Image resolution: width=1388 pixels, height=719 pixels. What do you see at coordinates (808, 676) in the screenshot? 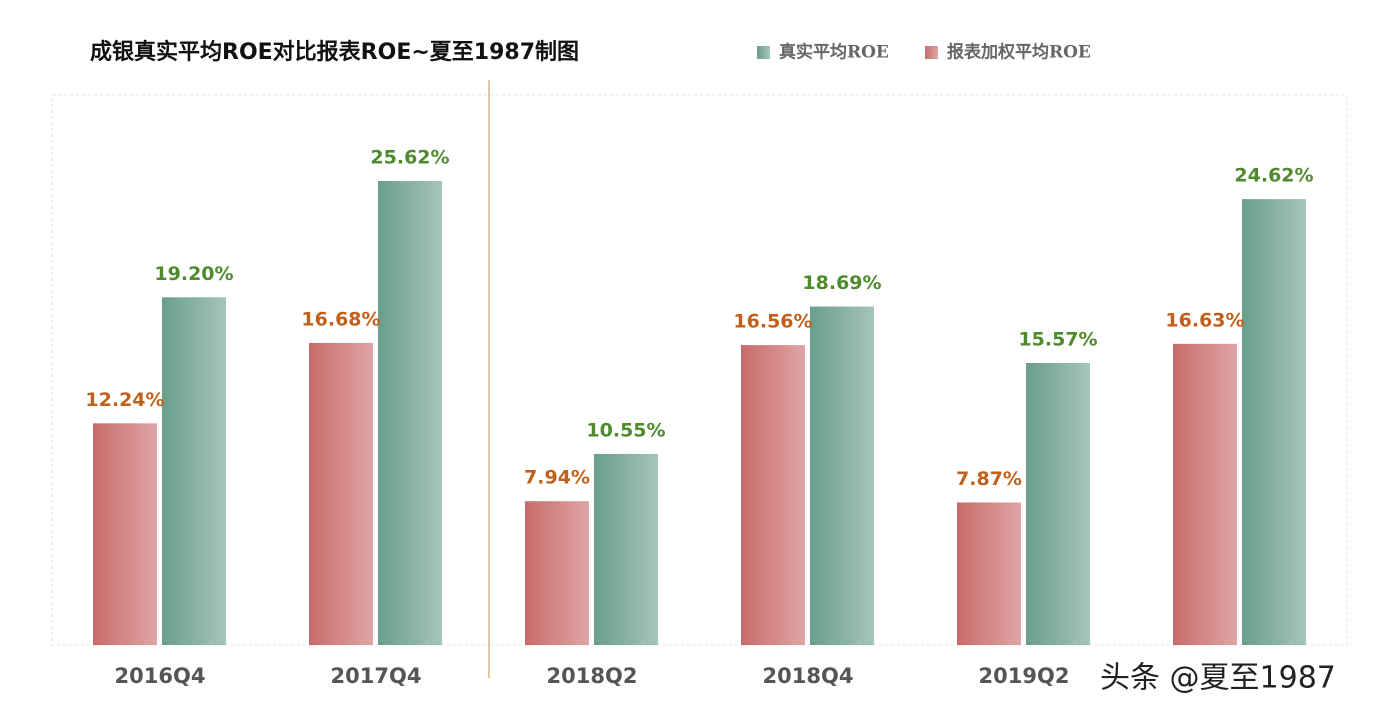
I see `x-tick-label: 2018Q4` at bounding box center [808, 676].